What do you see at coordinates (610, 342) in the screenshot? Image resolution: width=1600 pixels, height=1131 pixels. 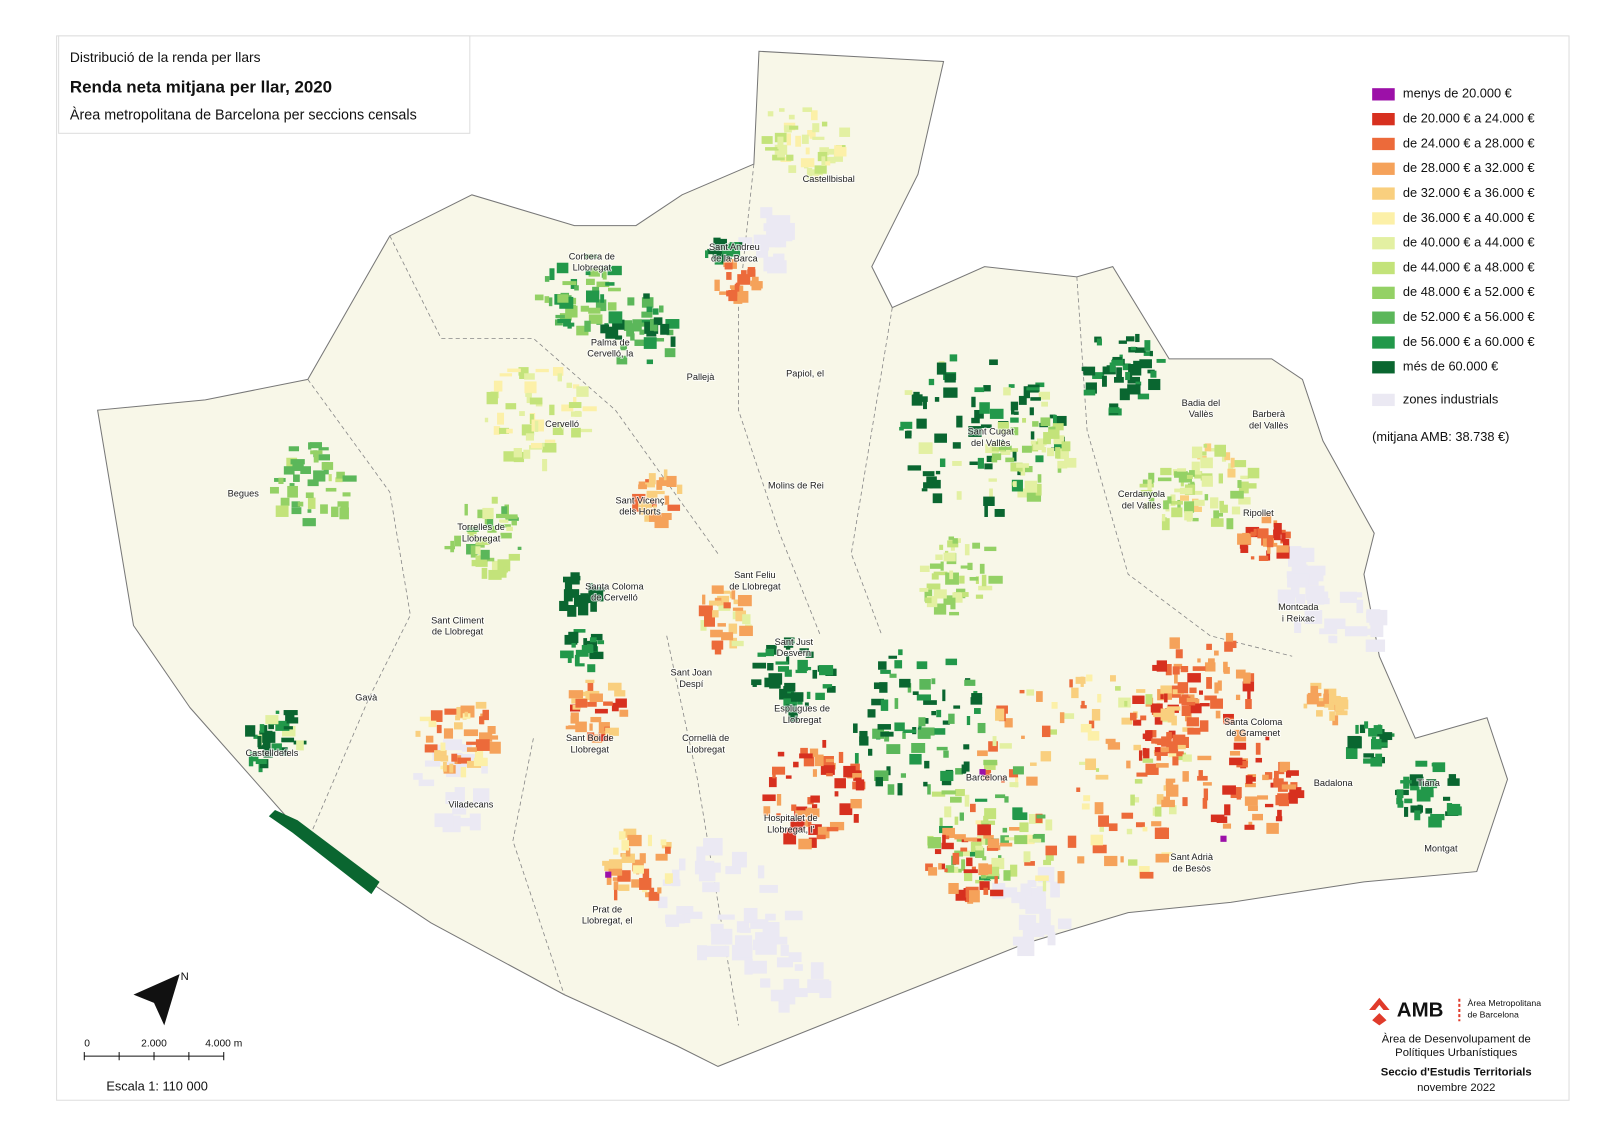 I see `place-label: Palma de` at bounding box center [610, 342].